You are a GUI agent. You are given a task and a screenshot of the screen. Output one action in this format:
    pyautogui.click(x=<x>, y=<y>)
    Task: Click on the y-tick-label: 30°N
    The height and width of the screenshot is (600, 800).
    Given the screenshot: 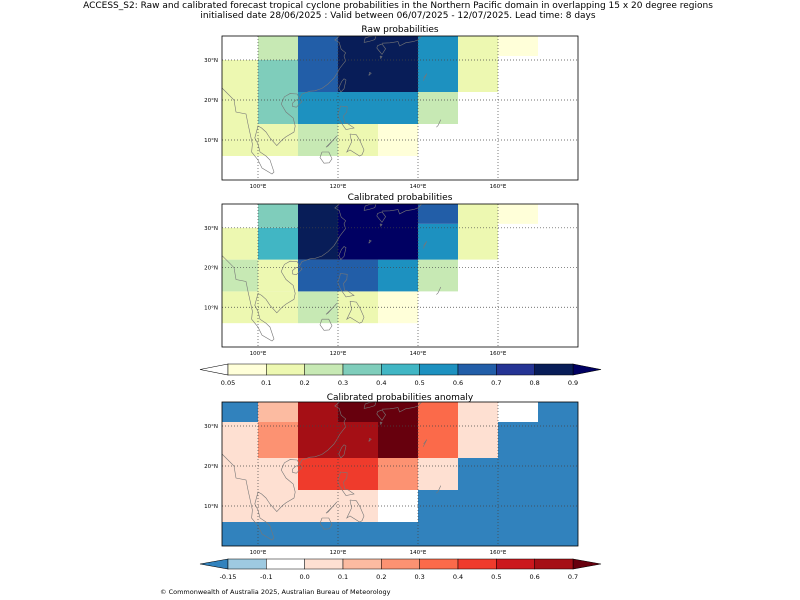 What is the action you would take?
    pyautogui.click(x=211, y=61)
    